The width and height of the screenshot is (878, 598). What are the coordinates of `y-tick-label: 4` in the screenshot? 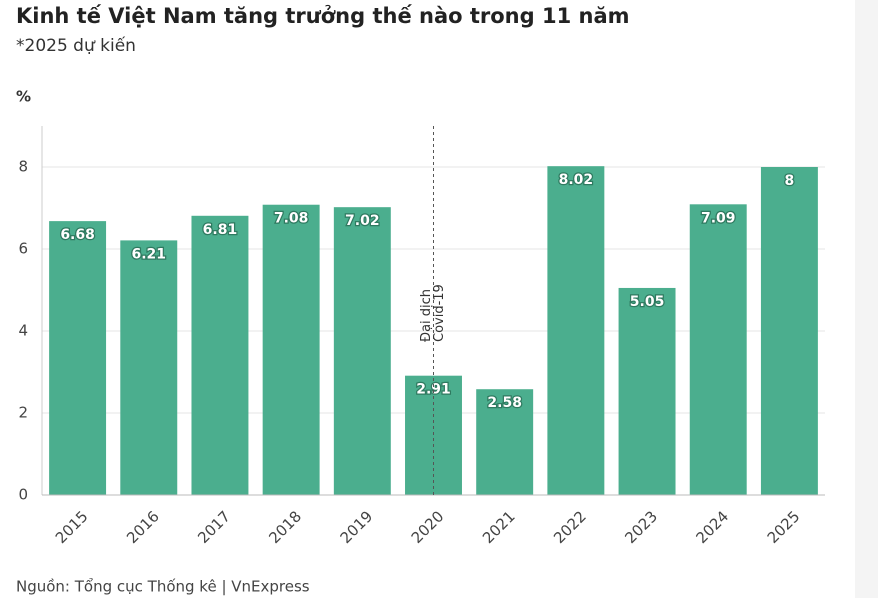 It's located at (23, 331).